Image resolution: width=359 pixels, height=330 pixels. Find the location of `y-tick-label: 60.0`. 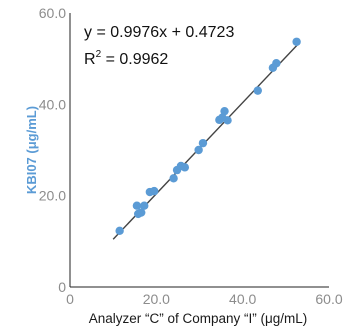

y-tick-label: 60.0 is located at coordinates (52, 13).